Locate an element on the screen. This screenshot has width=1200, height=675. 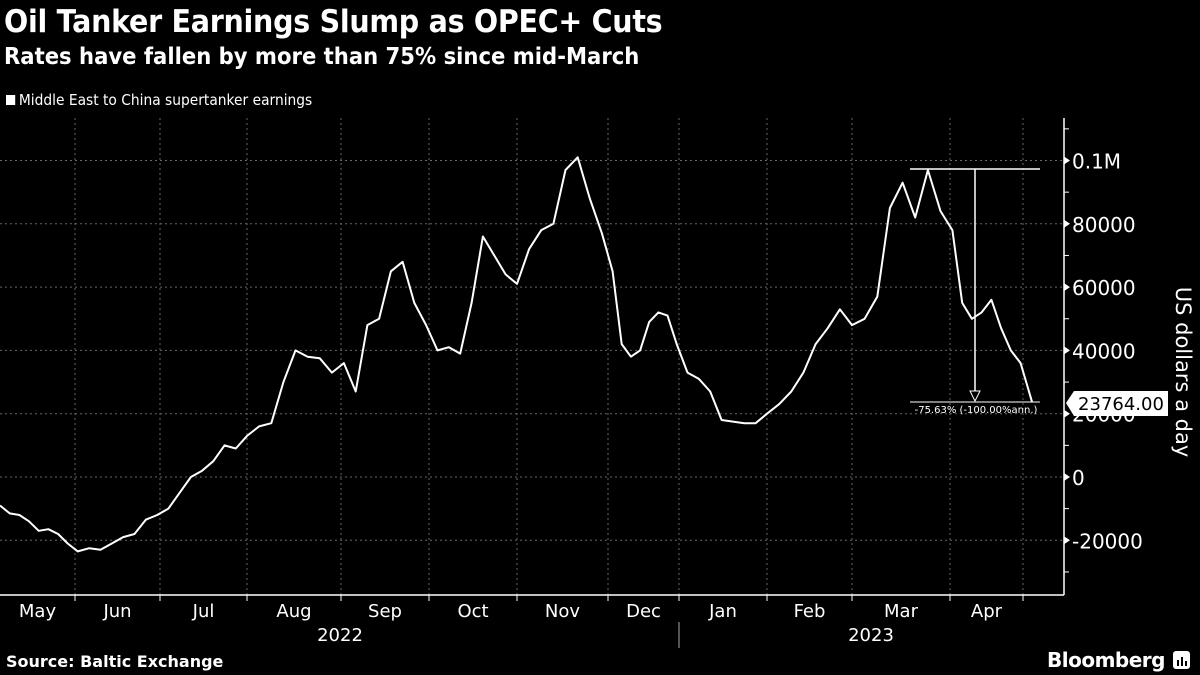
last-value-label: 23764.00 is located at coordinates (1117, 403).